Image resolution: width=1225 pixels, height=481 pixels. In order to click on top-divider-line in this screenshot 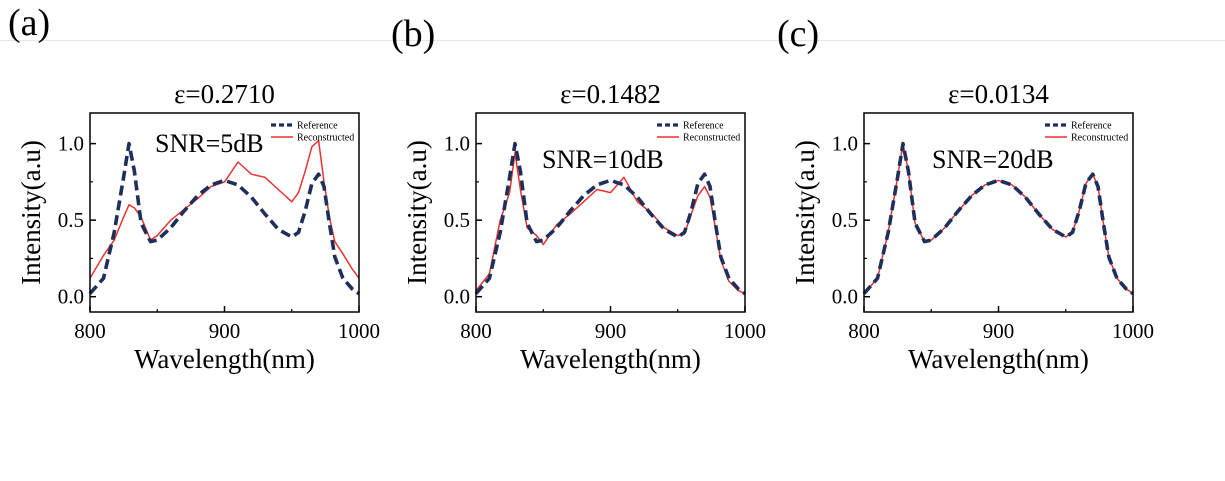, I will do `click(612, 40)`.